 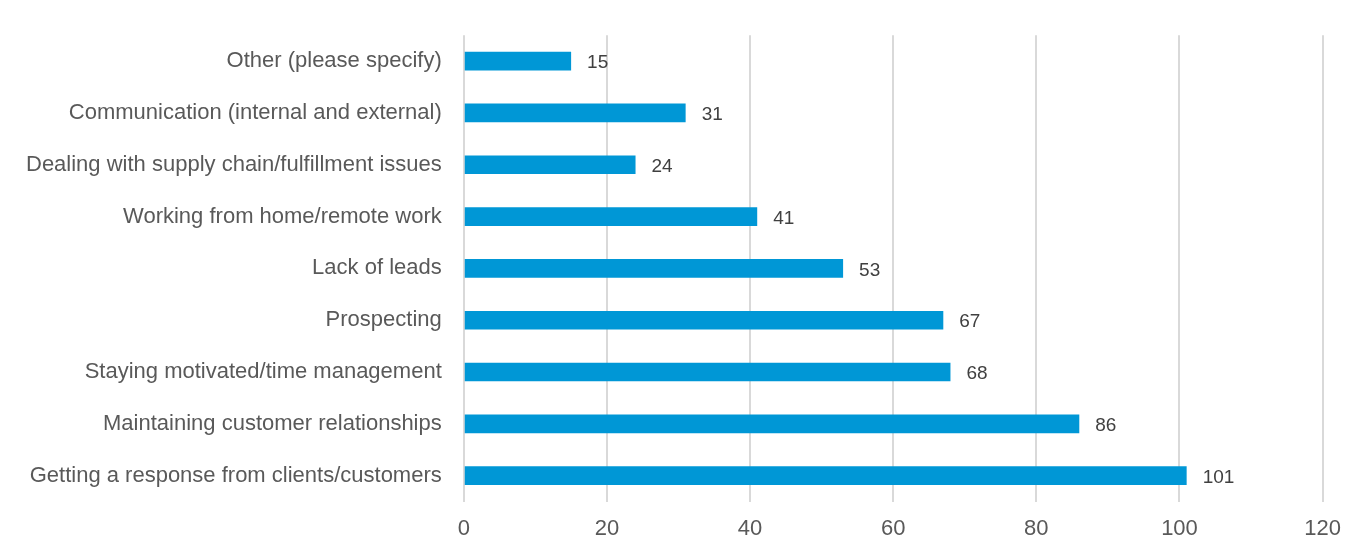 I want to click on data-label: 15, so click(x=598, y=62).